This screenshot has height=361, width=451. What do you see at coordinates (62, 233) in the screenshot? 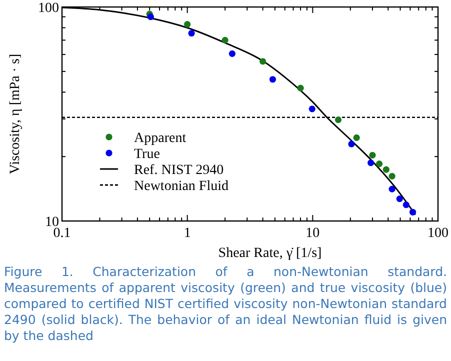
I see `x-tick-label: 0.1` at bounding box center [62, 233].